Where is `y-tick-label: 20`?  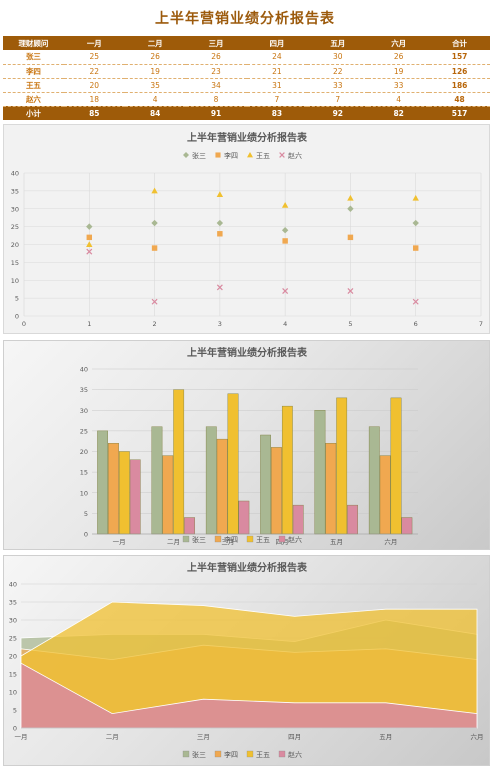 y-tick-label: 20 is located at coordinates (13, 657).